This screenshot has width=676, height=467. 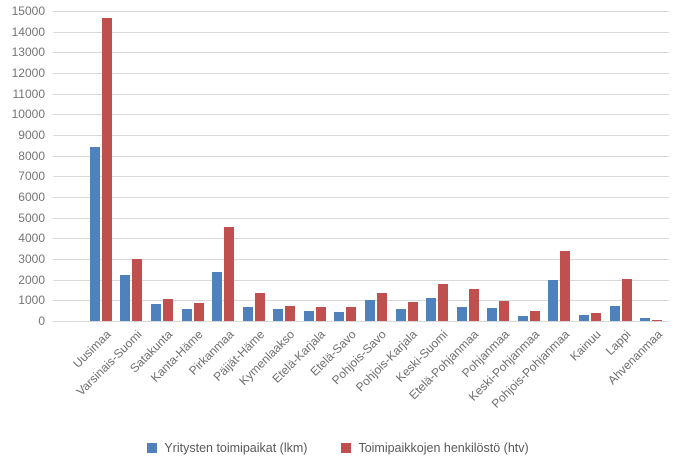 What do you see at coordinates (259, 306) in the screenshot?
I see `bar-red-päijät-häme` at bounding box center [259, 306].